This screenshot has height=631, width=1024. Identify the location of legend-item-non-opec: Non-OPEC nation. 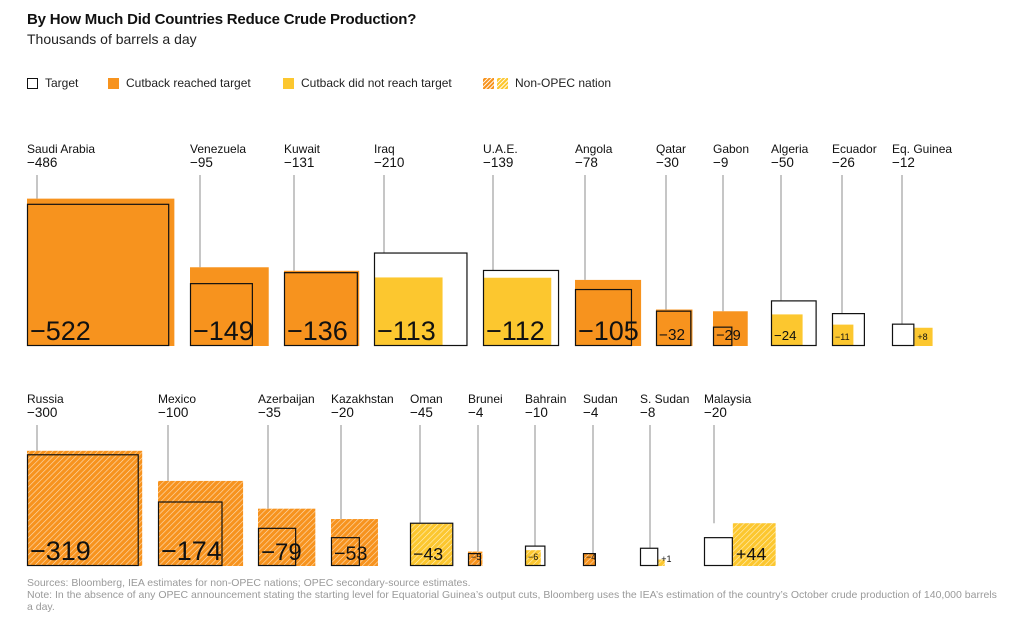
(547, 83).